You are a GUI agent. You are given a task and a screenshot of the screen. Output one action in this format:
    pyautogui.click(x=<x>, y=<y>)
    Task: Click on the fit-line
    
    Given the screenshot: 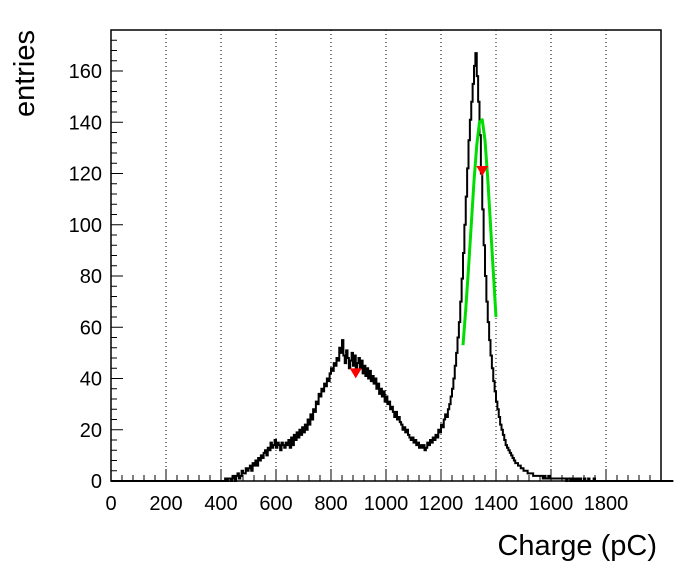 What is the action you would take?
    pyautogui.click(x=479, y=232)
    